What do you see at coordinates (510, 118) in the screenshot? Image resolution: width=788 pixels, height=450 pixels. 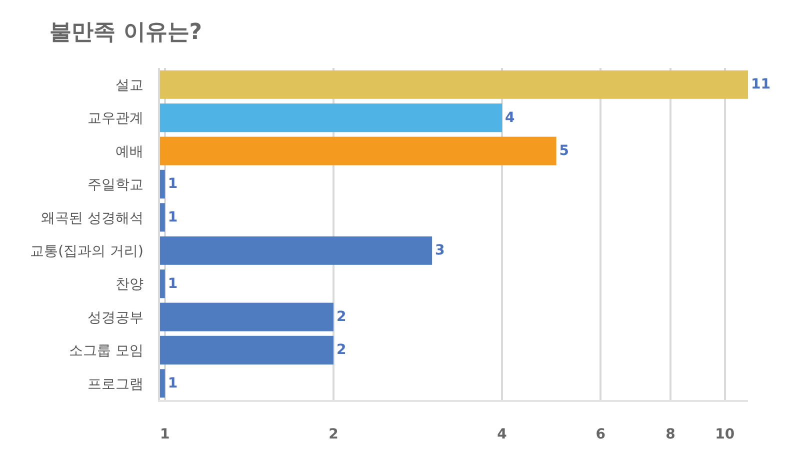 I see `data-label: 4` at bounding box center [510, 118].